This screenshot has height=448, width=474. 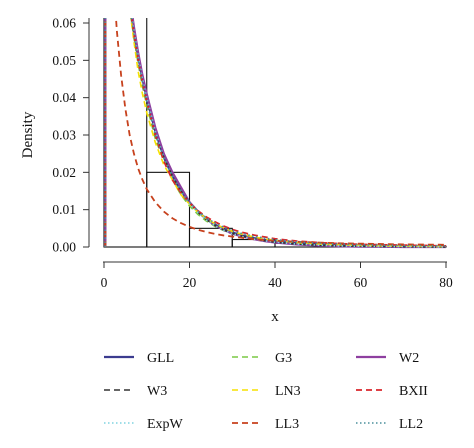 What do you see at coordinates (160, 358) in the screenshot?
I see `legend-label: GLL` at bounding box center [160, 358].